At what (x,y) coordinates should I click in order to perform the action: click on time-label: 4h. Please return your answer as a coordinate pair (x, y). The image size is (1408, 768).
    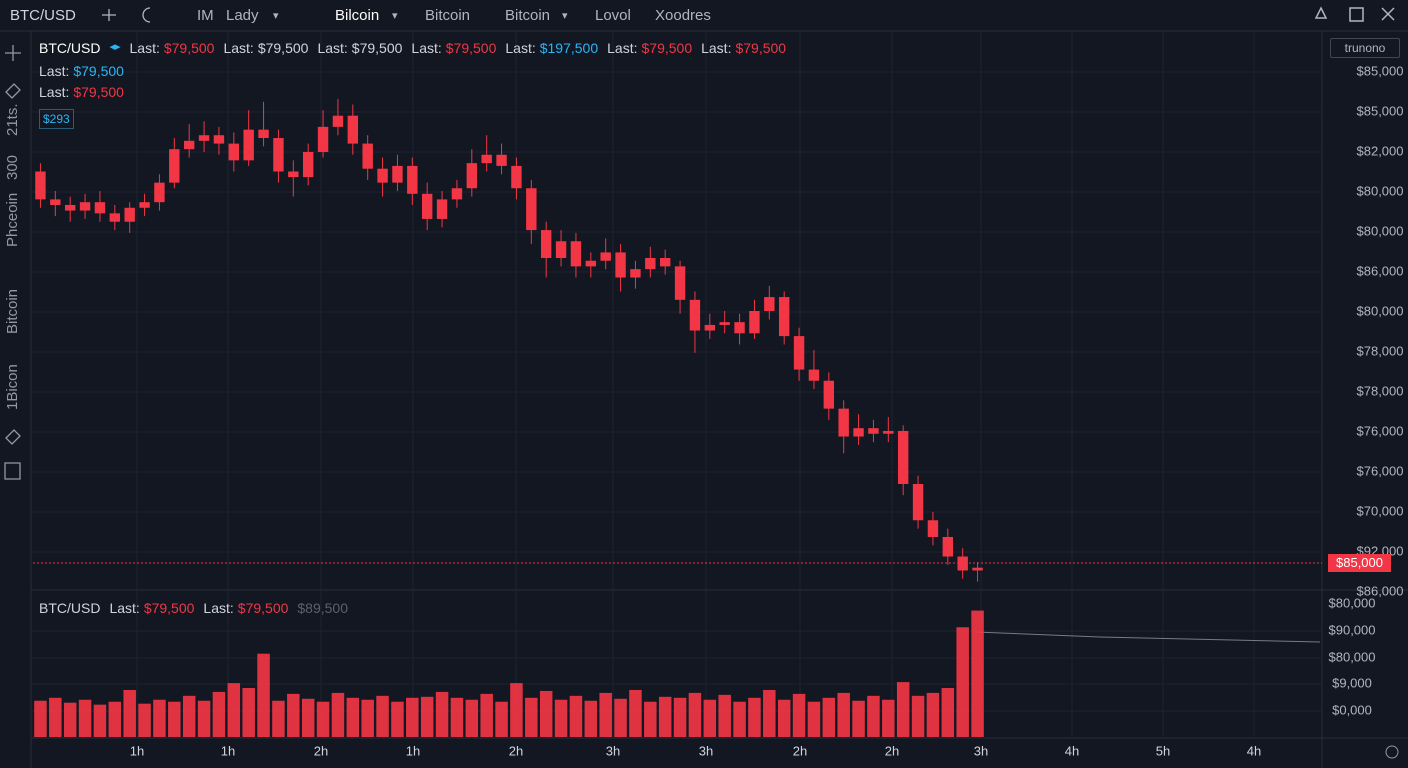
    Looking at the image, I should click on (1072, 750).